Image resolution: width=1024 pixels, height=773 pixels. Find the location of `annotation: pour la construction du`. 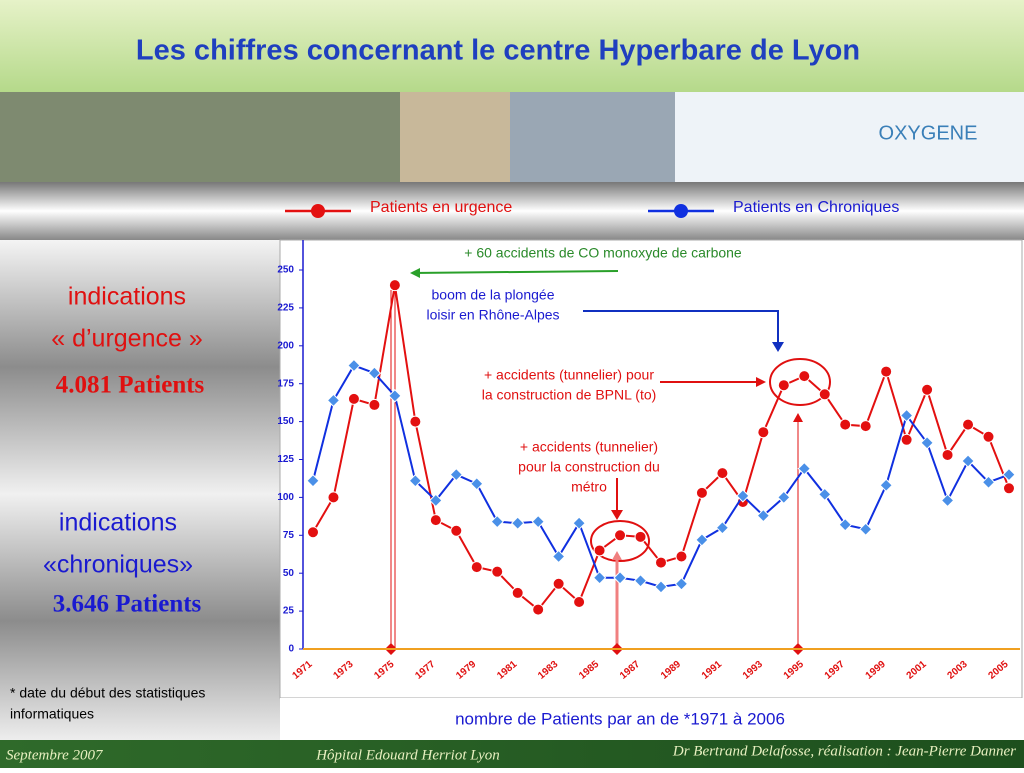

annotation: pour la construction du is located at coordinates (589, 467).